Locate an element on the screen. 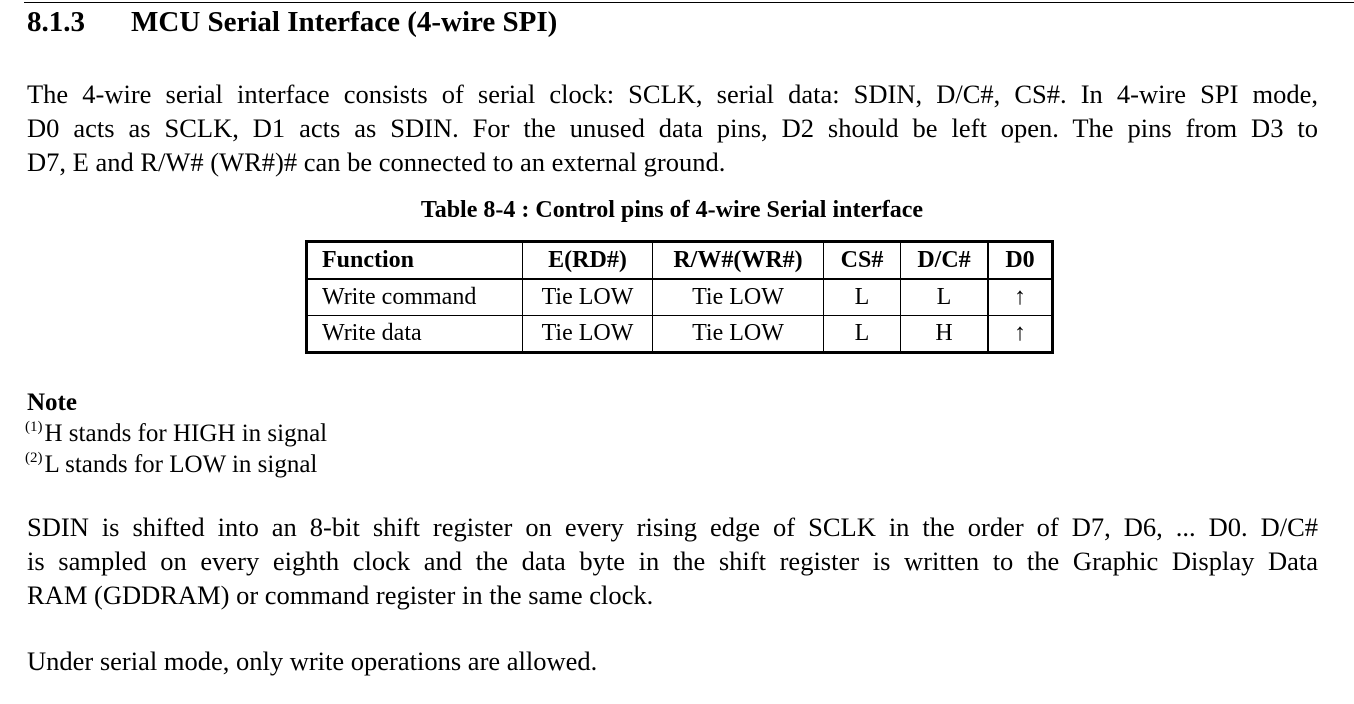 This screenshot has width=1354, height=704. section-title: MCU Serial Interface (4-wire SPI) is located at coordinates (344, 22).